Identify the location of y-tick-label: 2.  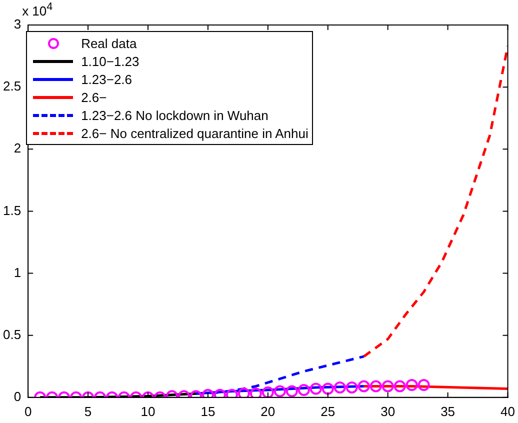
(18, 148).